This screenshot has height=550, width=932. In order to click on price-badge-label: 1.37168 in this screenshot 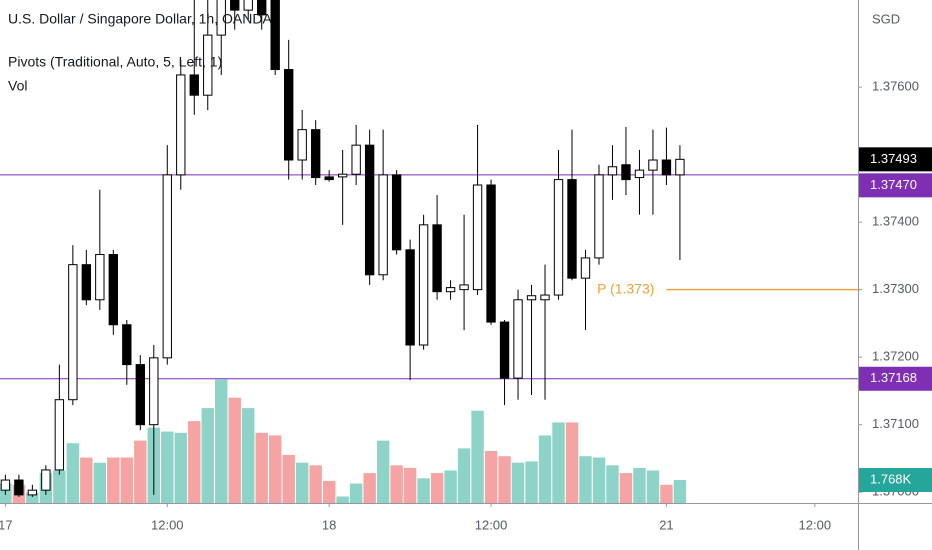, I will do `click(893, 377)`.